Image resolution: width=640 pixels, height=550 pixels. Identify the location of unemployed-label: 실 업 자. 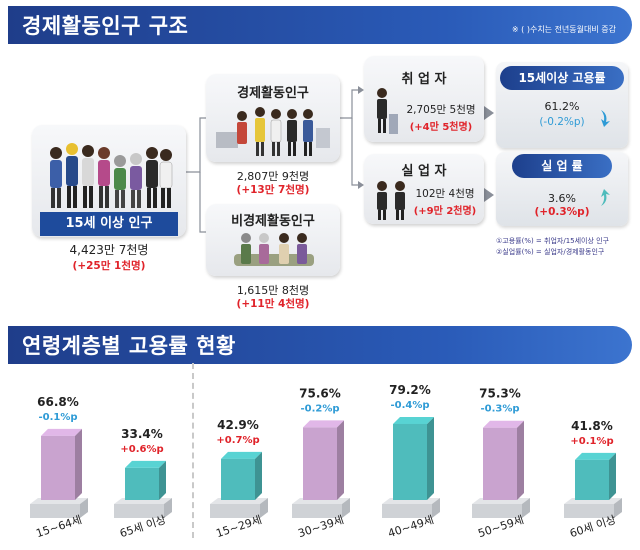
(424, 171).